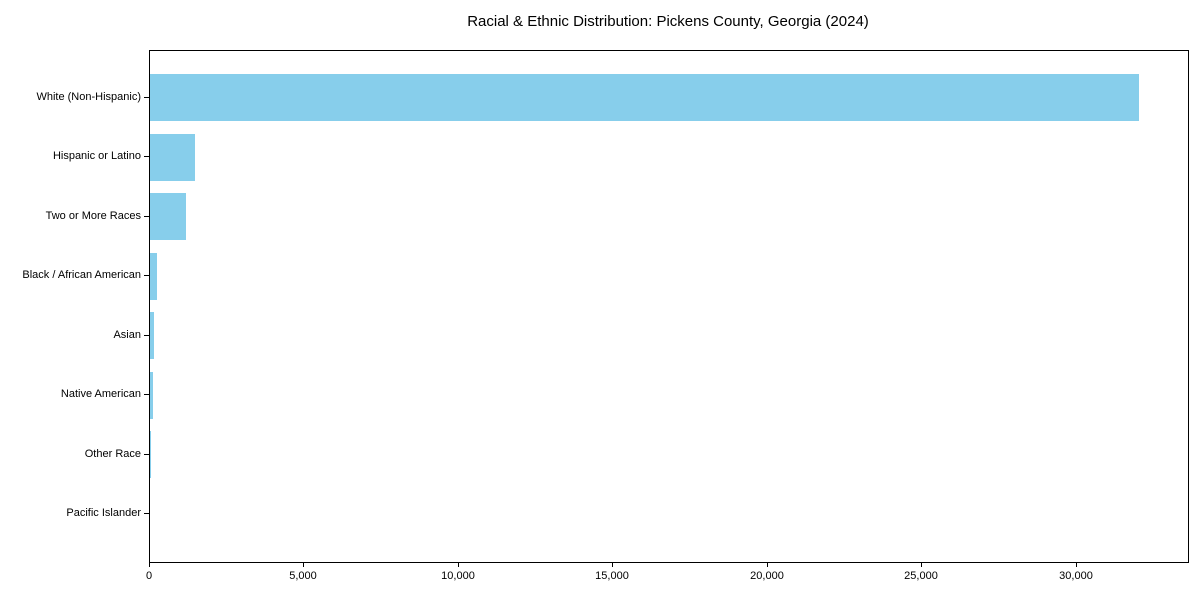 The width and height of the screenshot is (1200, 600). Describe the element at coordinates (1076, 576) in the screenshot. I see `x-tick-label: 30,000` at that location.